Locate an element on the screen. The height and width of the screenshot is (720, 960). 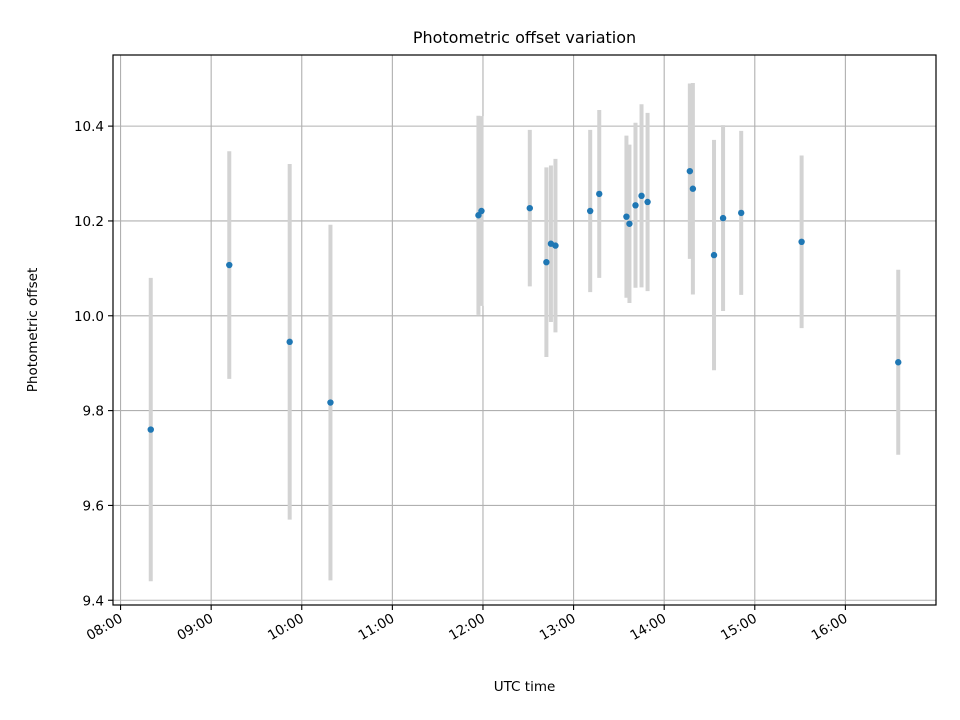
y-axis-label: Photometric offset is located at coordinates (33, 330).